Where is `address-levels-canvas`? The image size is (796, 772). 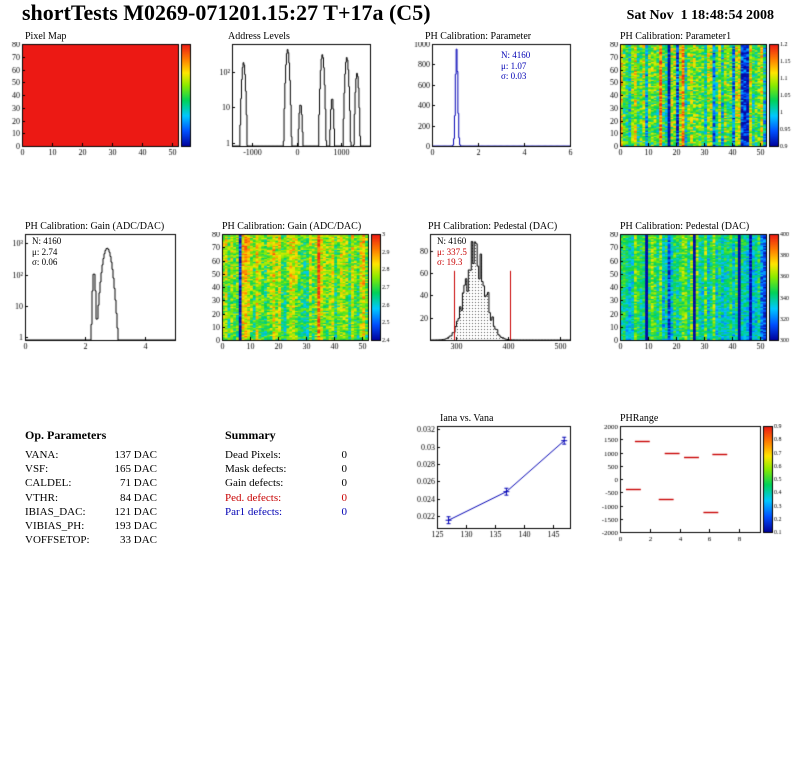
address-levels-canvas is located at coordinates (305, 101).